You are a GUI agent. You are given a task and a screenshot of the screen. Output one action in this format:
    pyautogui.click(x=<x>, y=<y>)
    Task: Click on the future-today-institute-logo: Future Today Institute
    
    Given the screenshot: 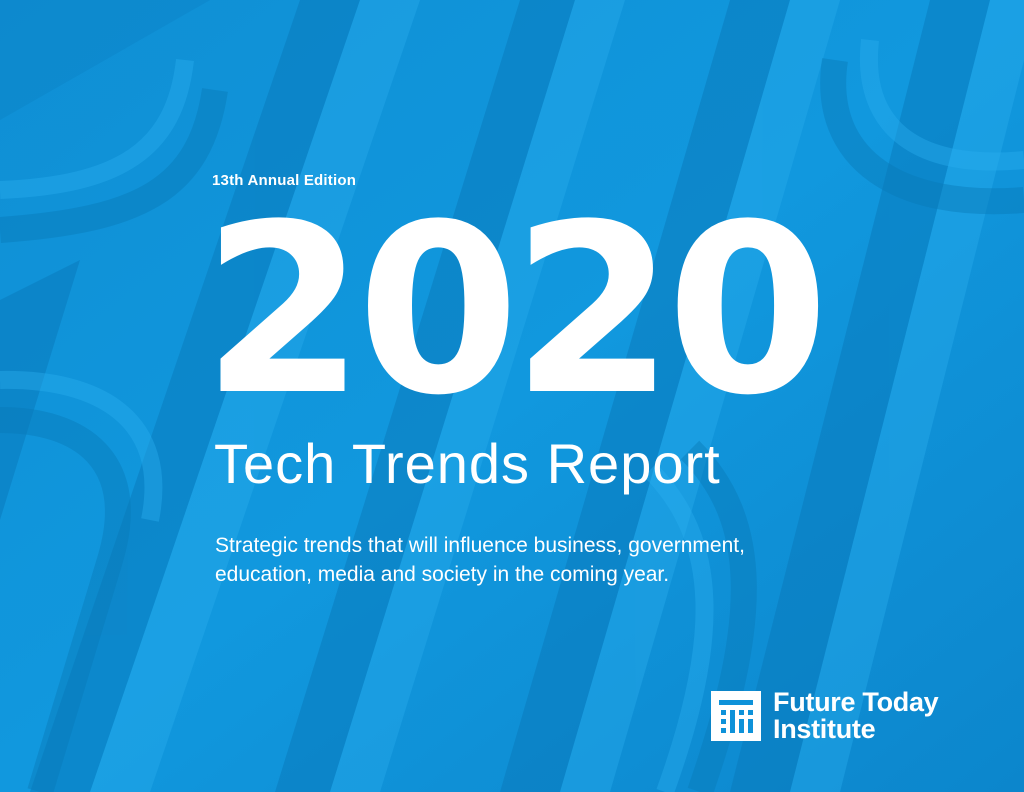 What is the action you would take?
    pyautogui.click(x=825, y=715)
    